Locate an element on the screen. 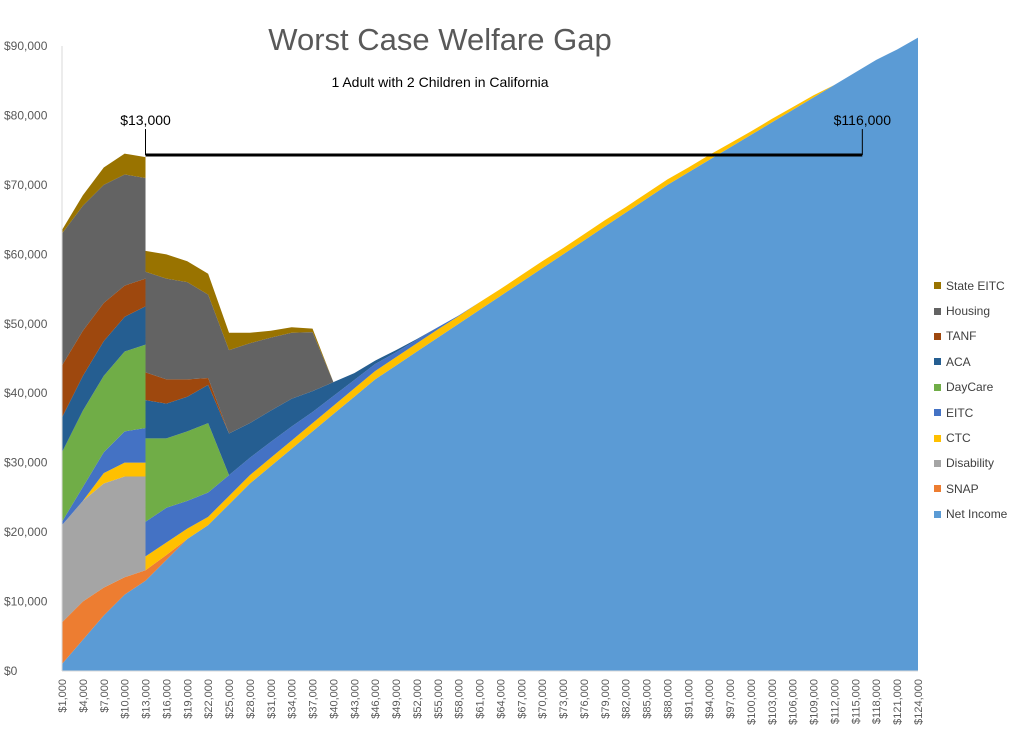 The height and width of the screenshot is (738, 1013). legend-item: ACA is located at coordinates (970, 361).